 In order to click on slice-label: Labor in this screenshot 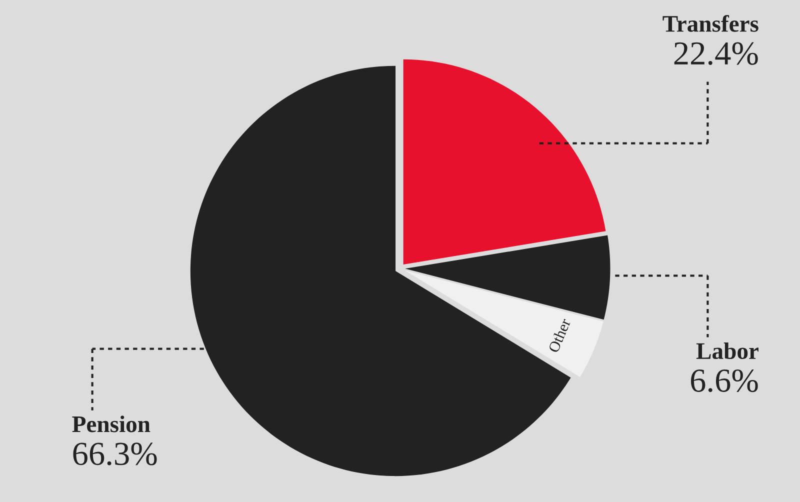, I will do `click(727, 351)`.